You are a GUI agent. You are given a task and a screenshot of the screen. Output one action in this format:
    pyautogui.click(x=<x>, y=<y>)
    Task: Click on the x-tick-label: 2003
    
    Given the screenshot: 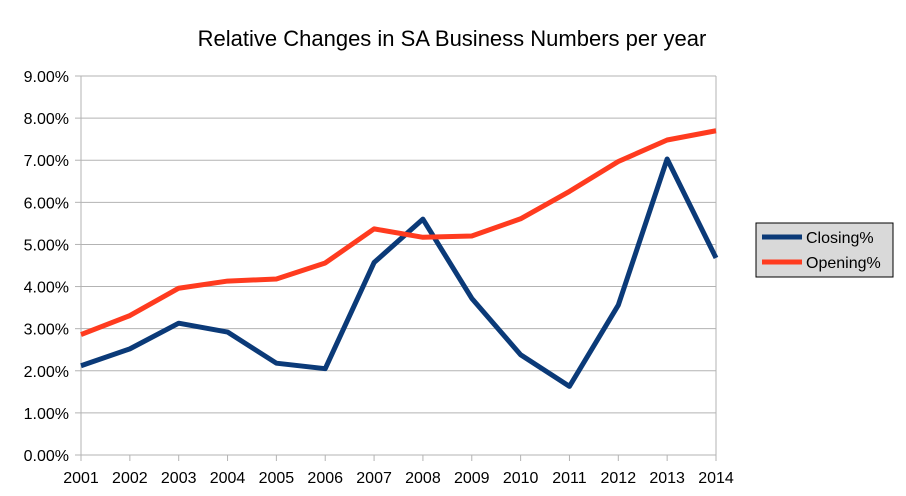 What is the action you would take?
    pyautogui.click(x=179, y=478)
    